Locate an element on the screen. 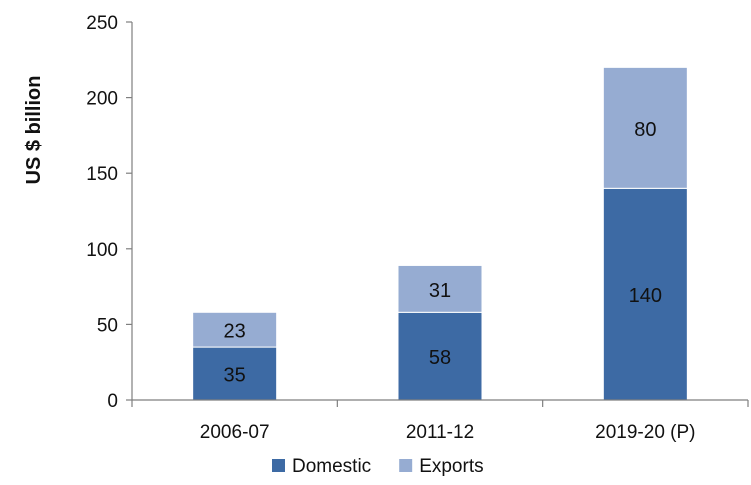 The width and height of the screenshot is (751, 485). y-tick-label: 150 is located at coordinates (102, 174).